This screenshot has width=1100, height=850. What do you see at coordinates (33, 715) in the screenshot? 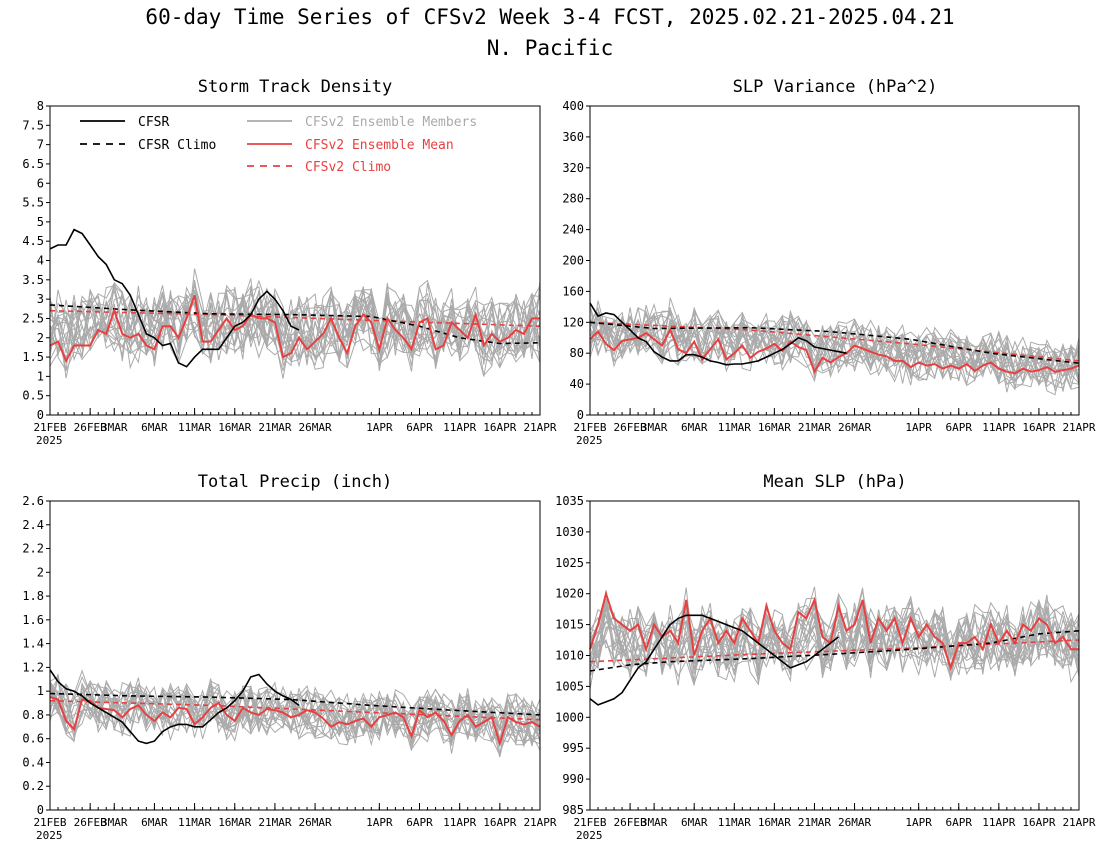
I see `y-tick-label: 0.8` at bounding box center [33, 715].